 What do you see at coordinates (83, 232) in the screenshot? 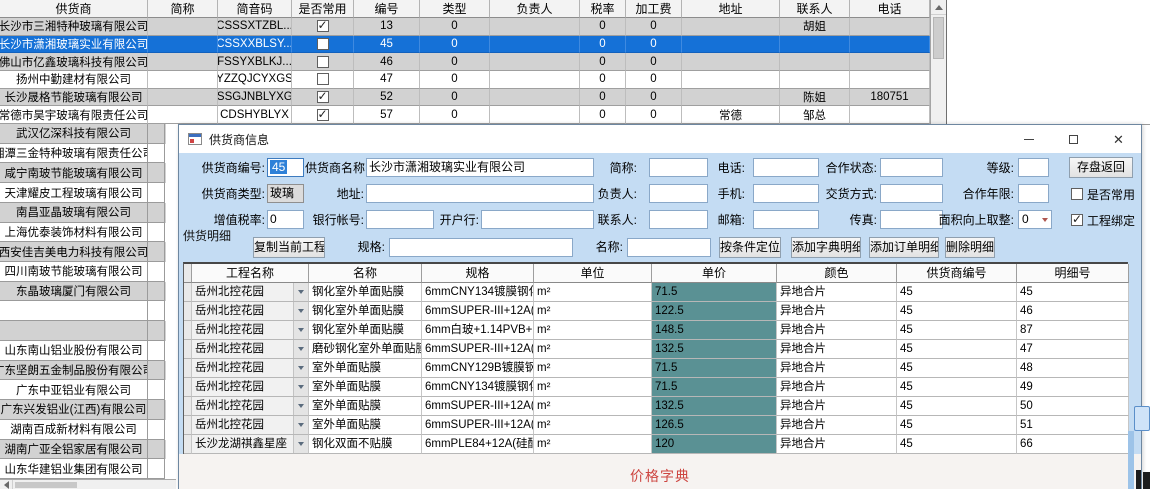
I see `supplier-list-row: 上海优泰装饰材料有限公司` at bounding box center [83, 232].